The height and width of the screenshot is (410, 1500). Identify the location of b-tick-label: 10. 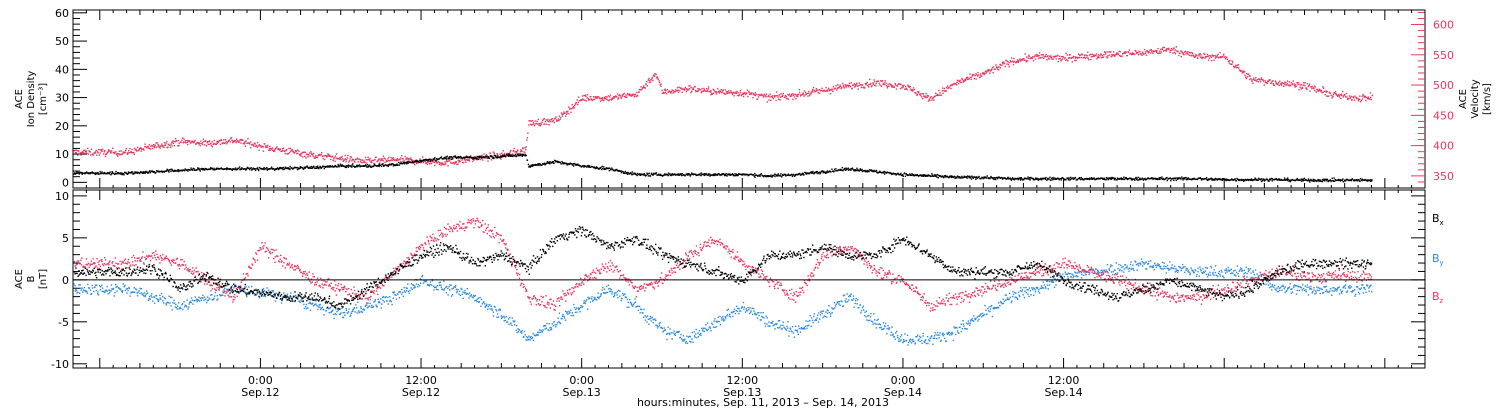
(62, 196).